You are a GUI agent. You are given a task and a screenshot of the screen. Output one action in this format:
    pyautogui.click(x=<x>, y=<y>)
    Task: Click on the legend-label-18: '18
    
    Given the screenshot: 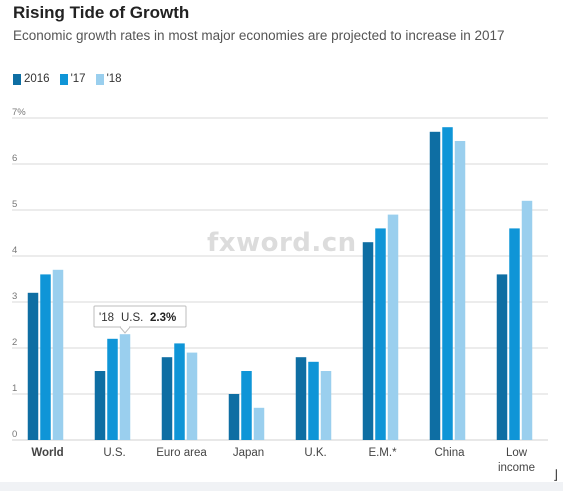 What is the action you would take?
    pyautogui.click(x=114, y=79)
    